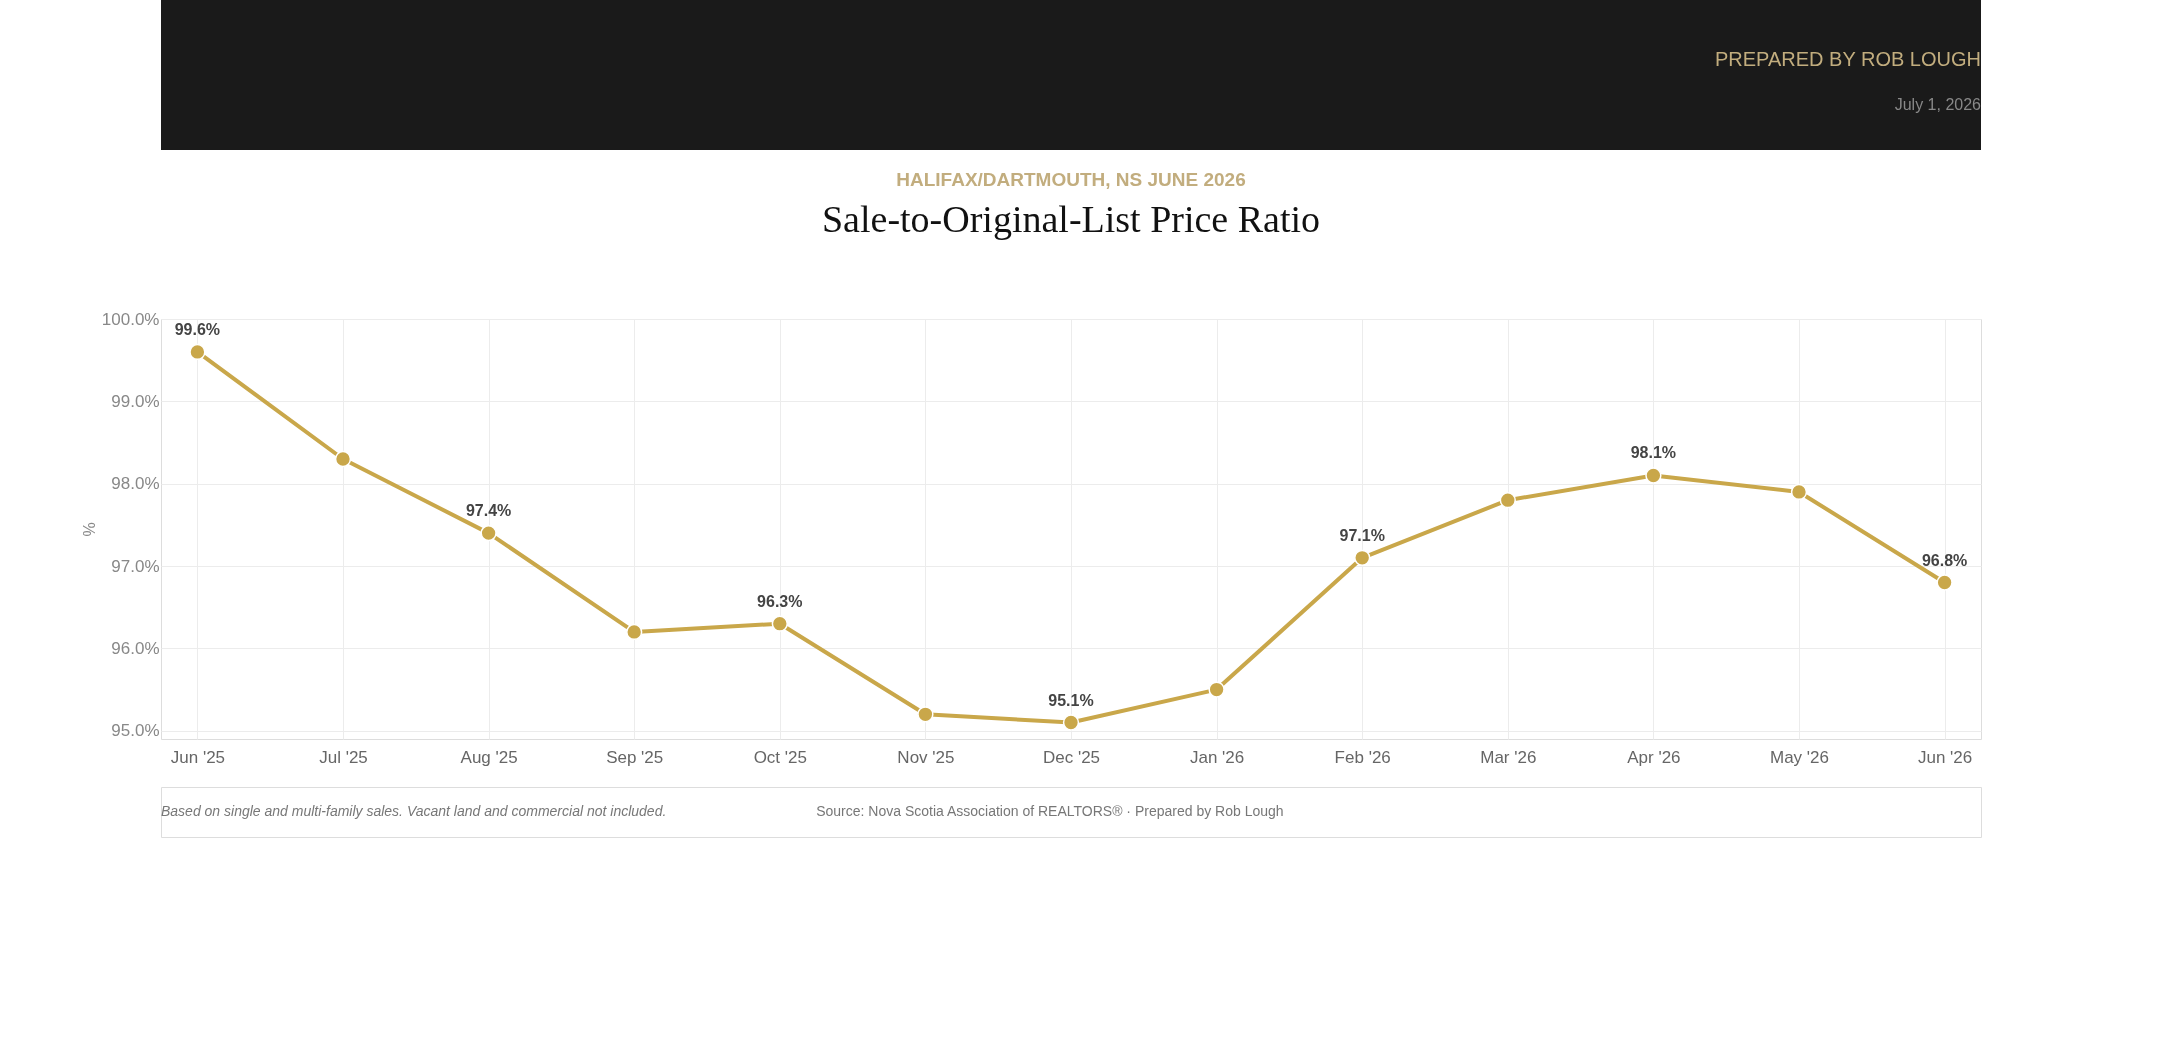 This screenshot has width=2160, height=1048. I want to click on x-tick-label: May '26, so click(1799, 757).